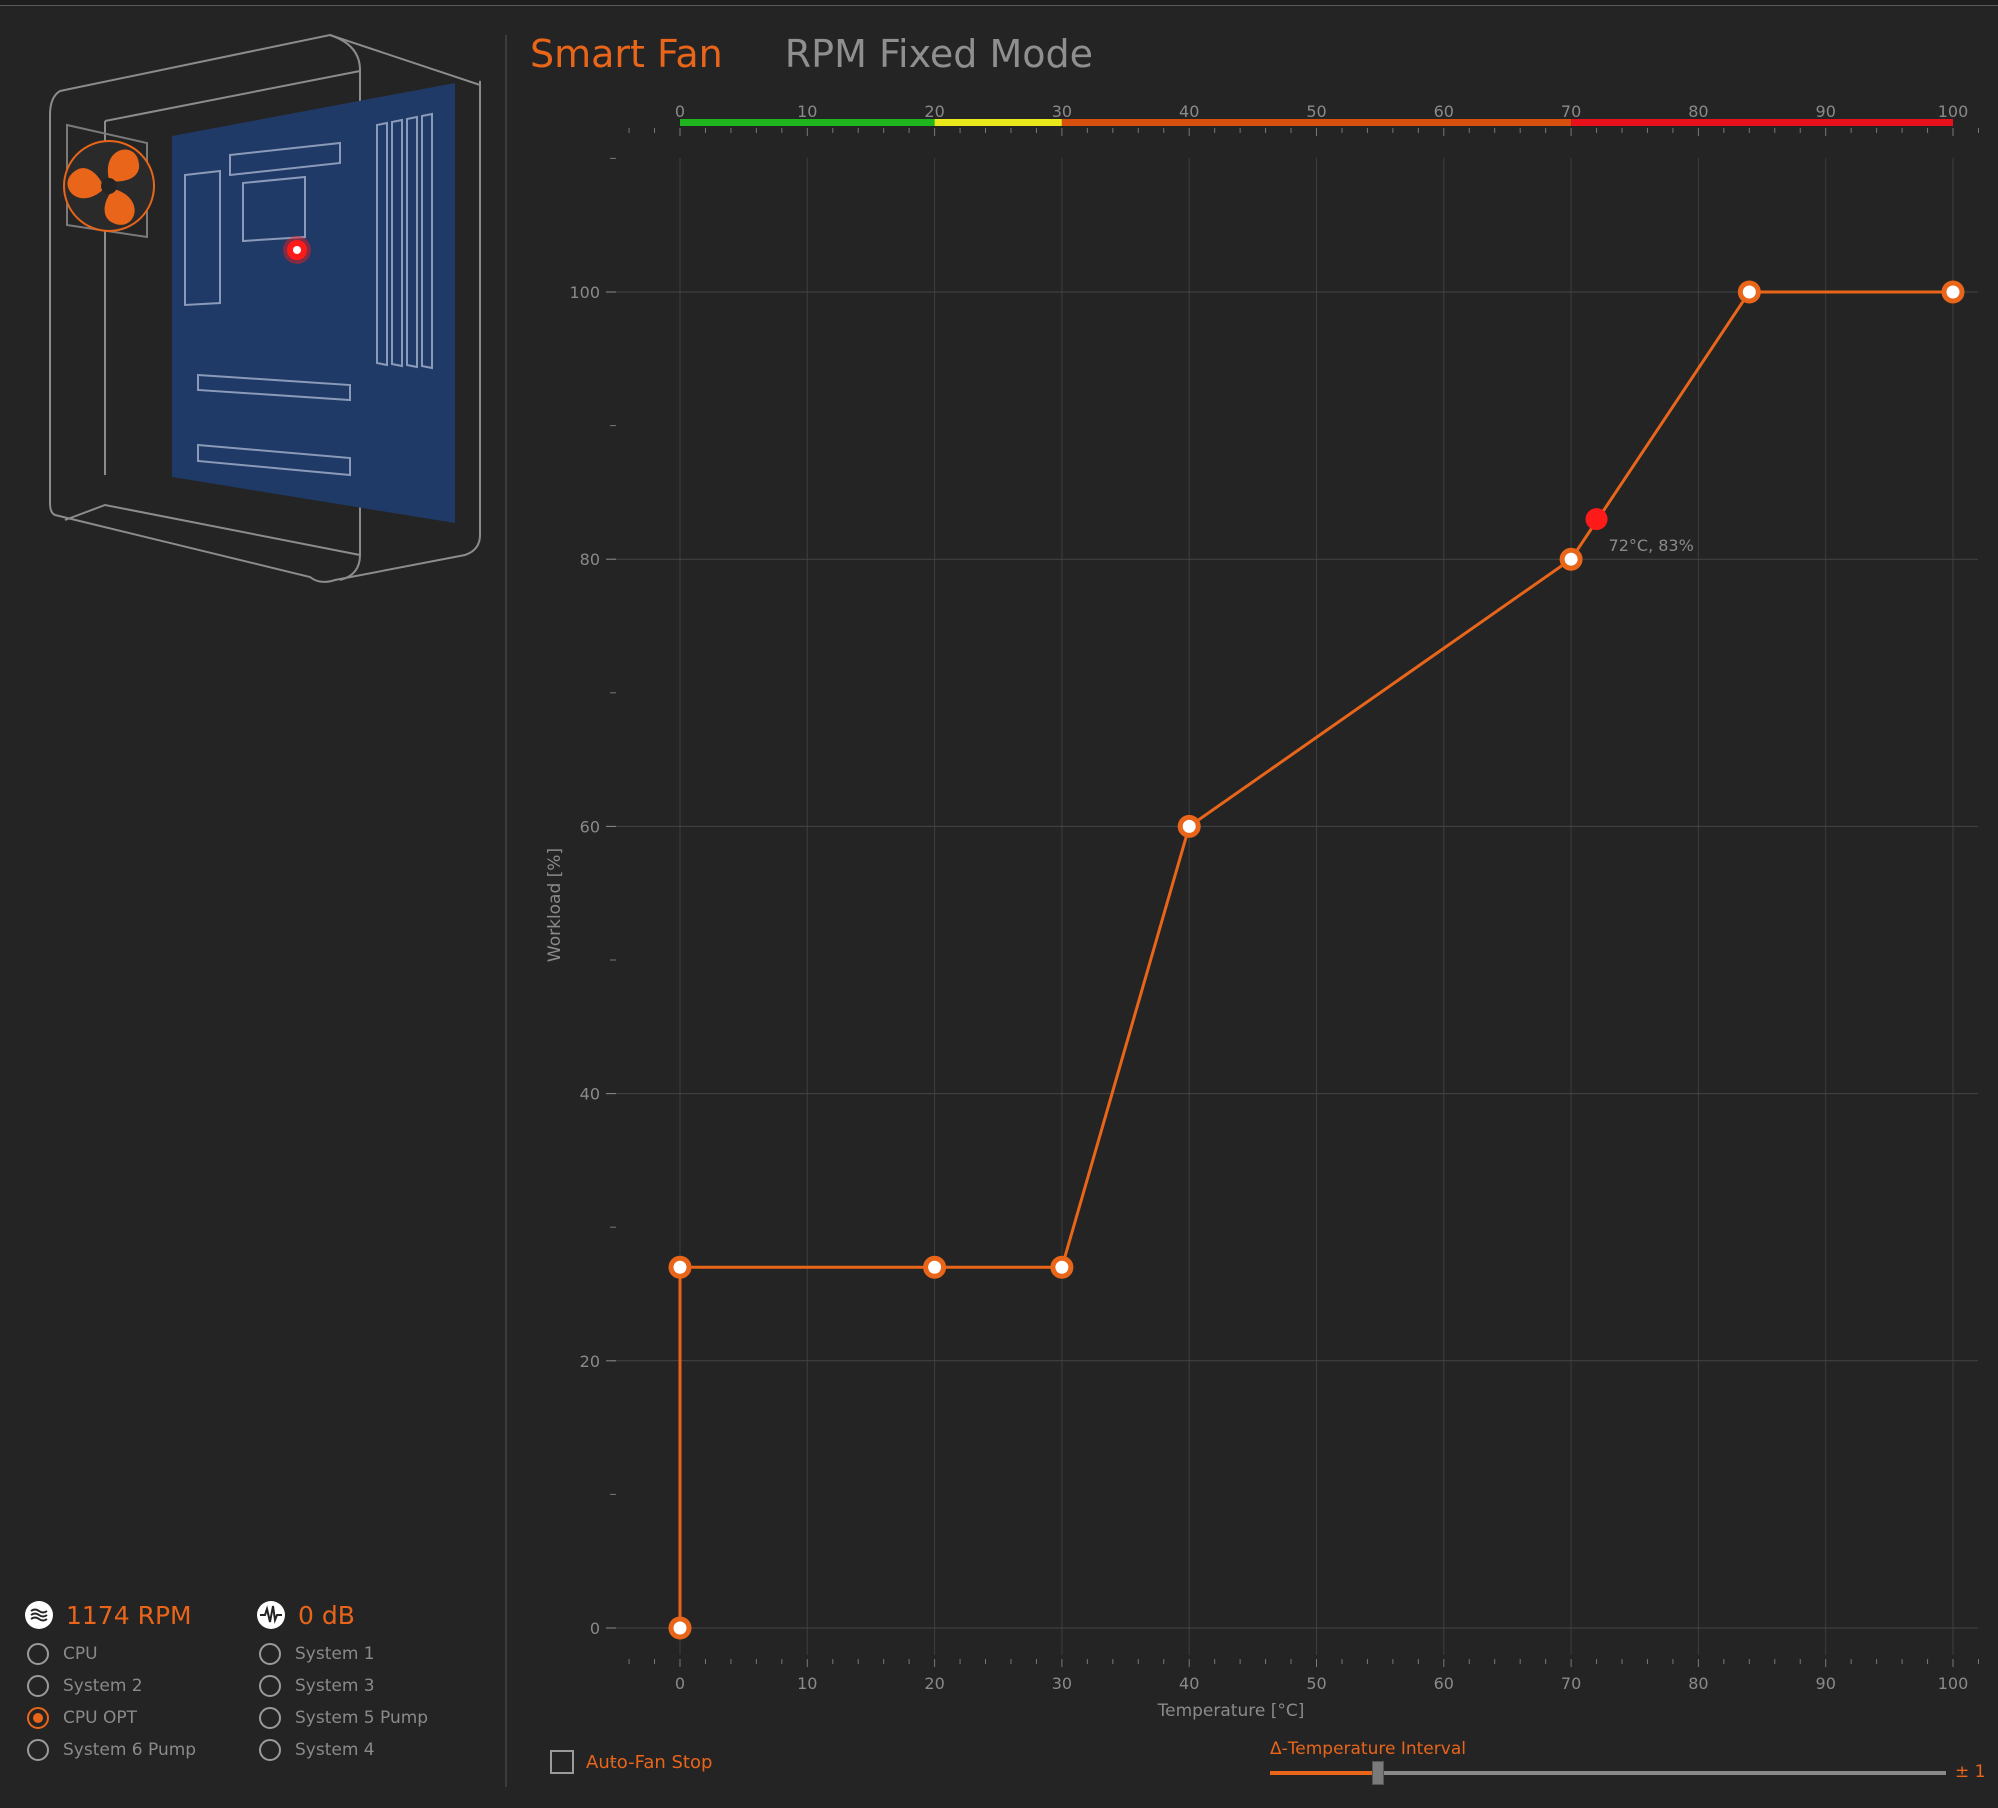  What do you see at coordinates (555, 905) in the screenshot?
I see `y-axis-label: Workload [%]` at bounding box center [555, 905].